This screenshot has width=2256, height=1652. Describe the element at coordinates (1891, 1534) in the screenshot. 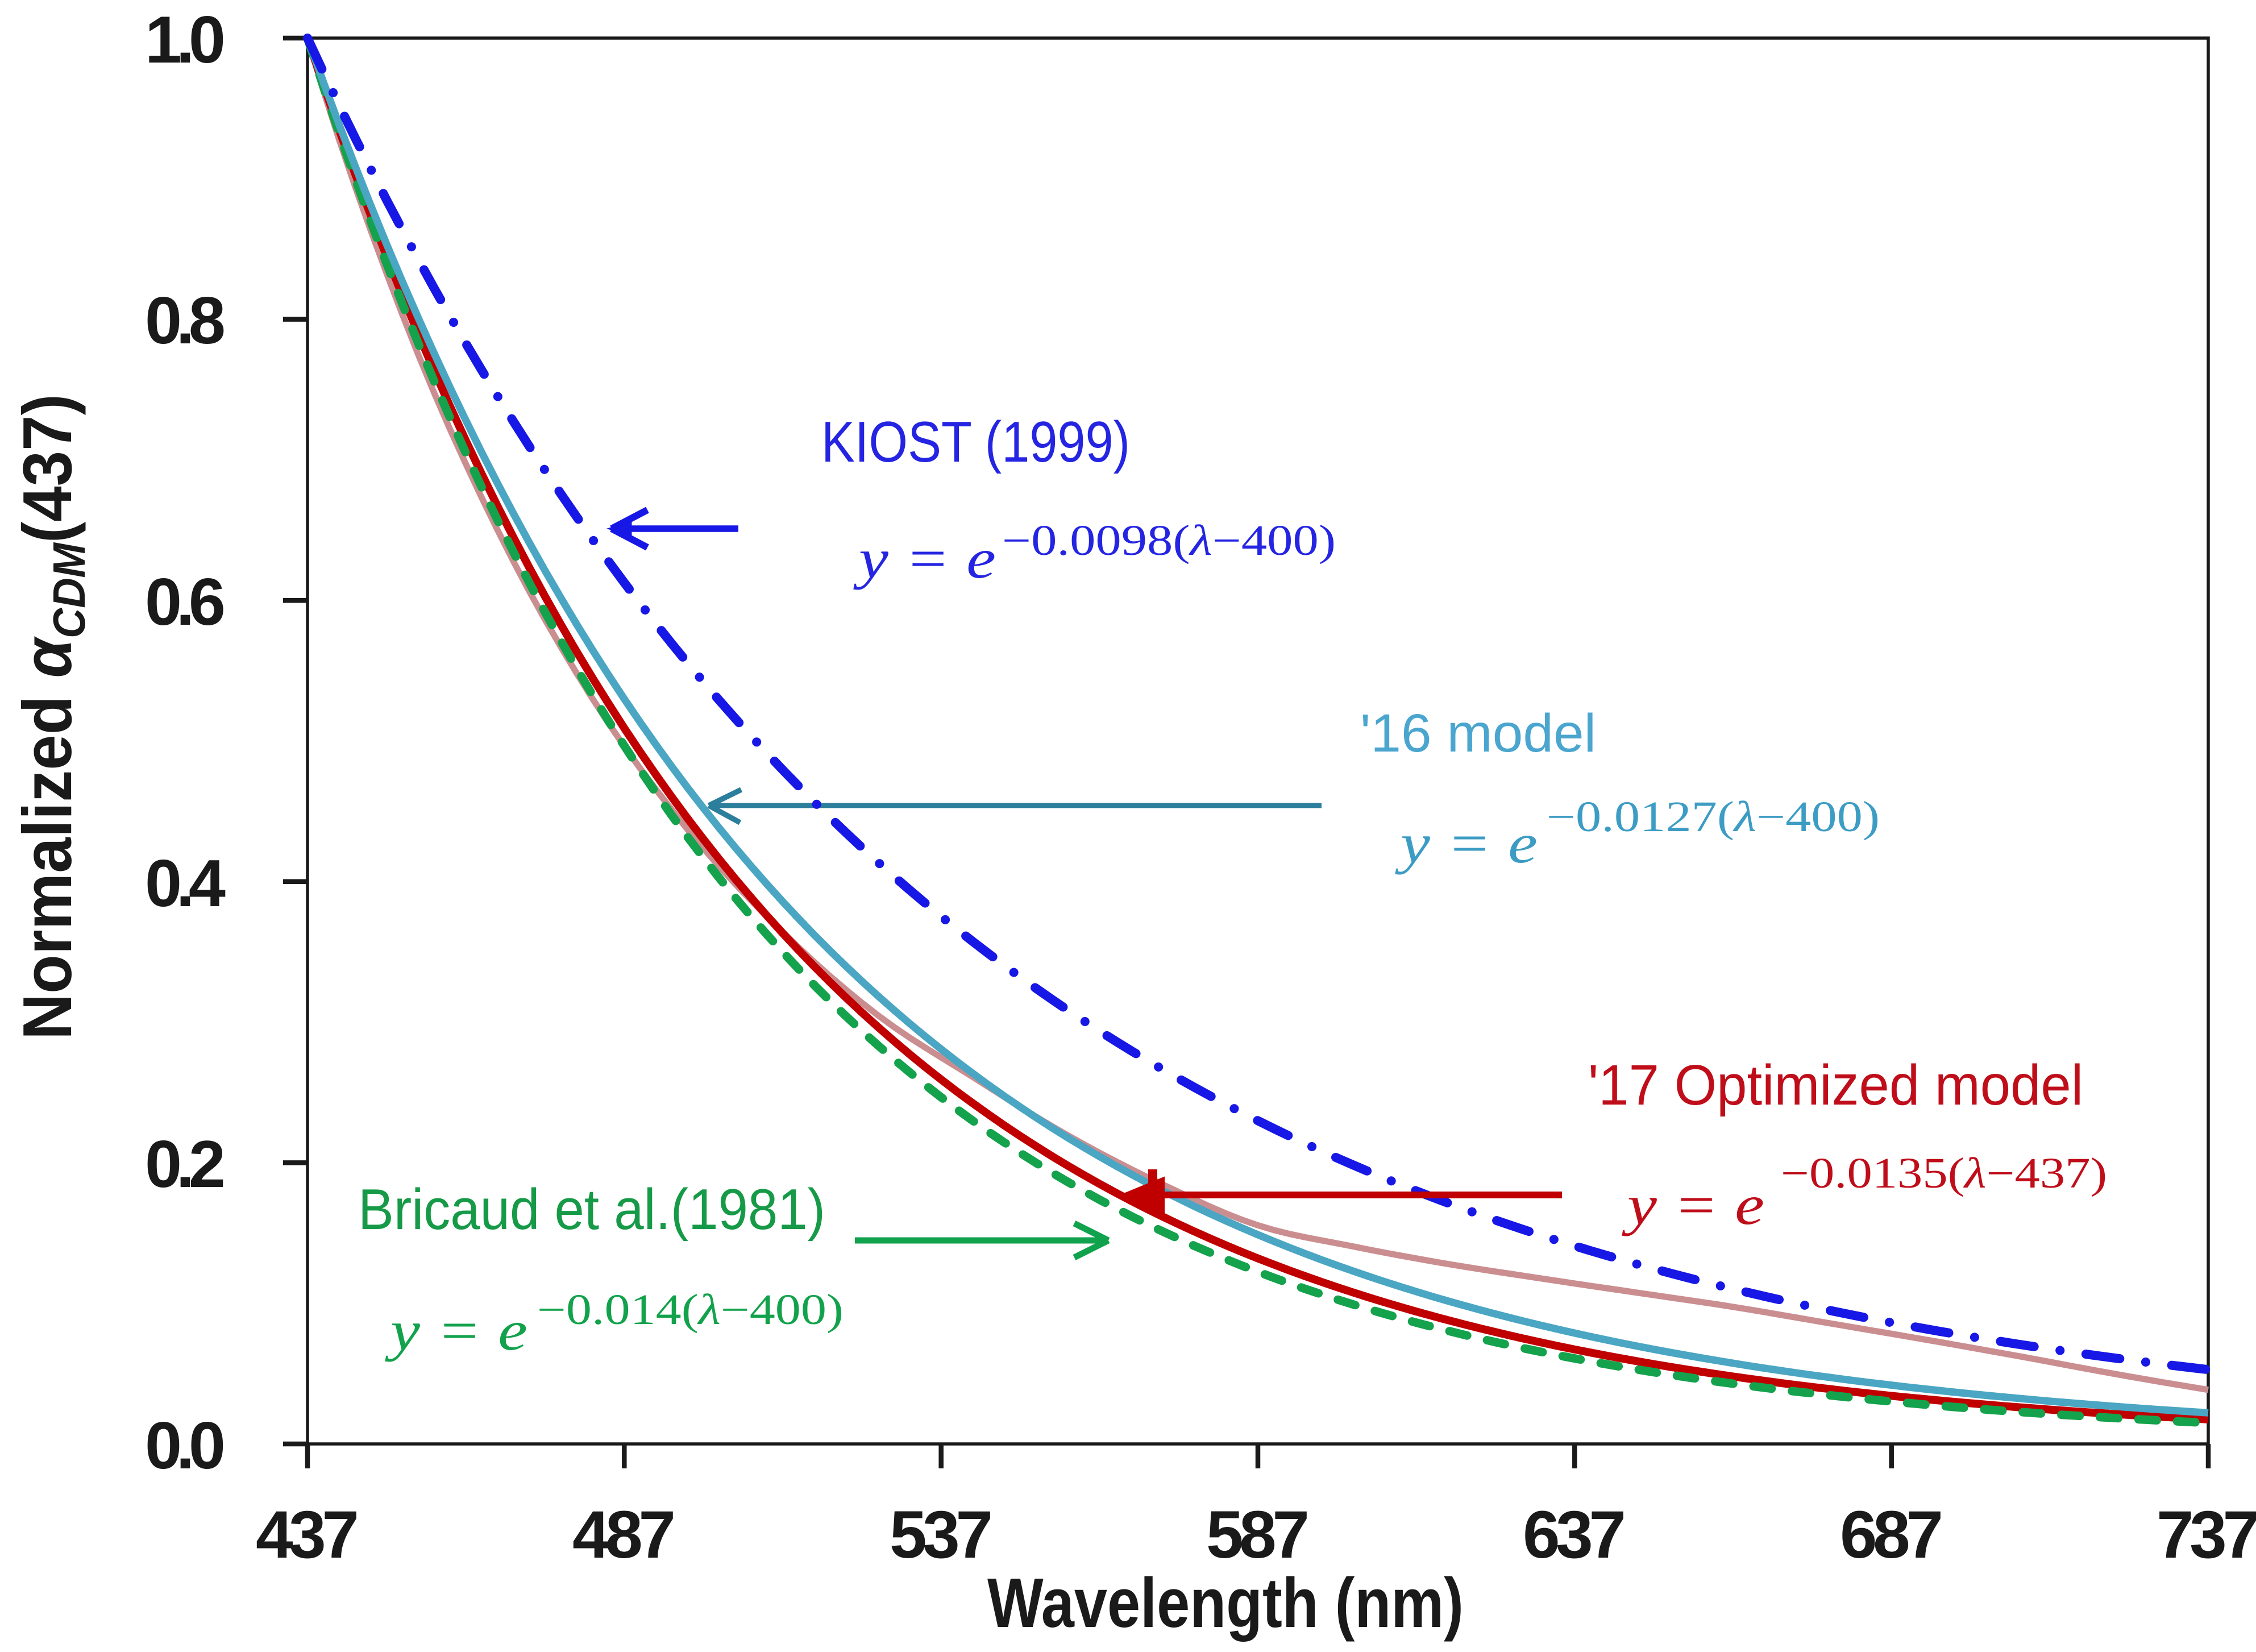

I see `svg-text: 687` at that location.